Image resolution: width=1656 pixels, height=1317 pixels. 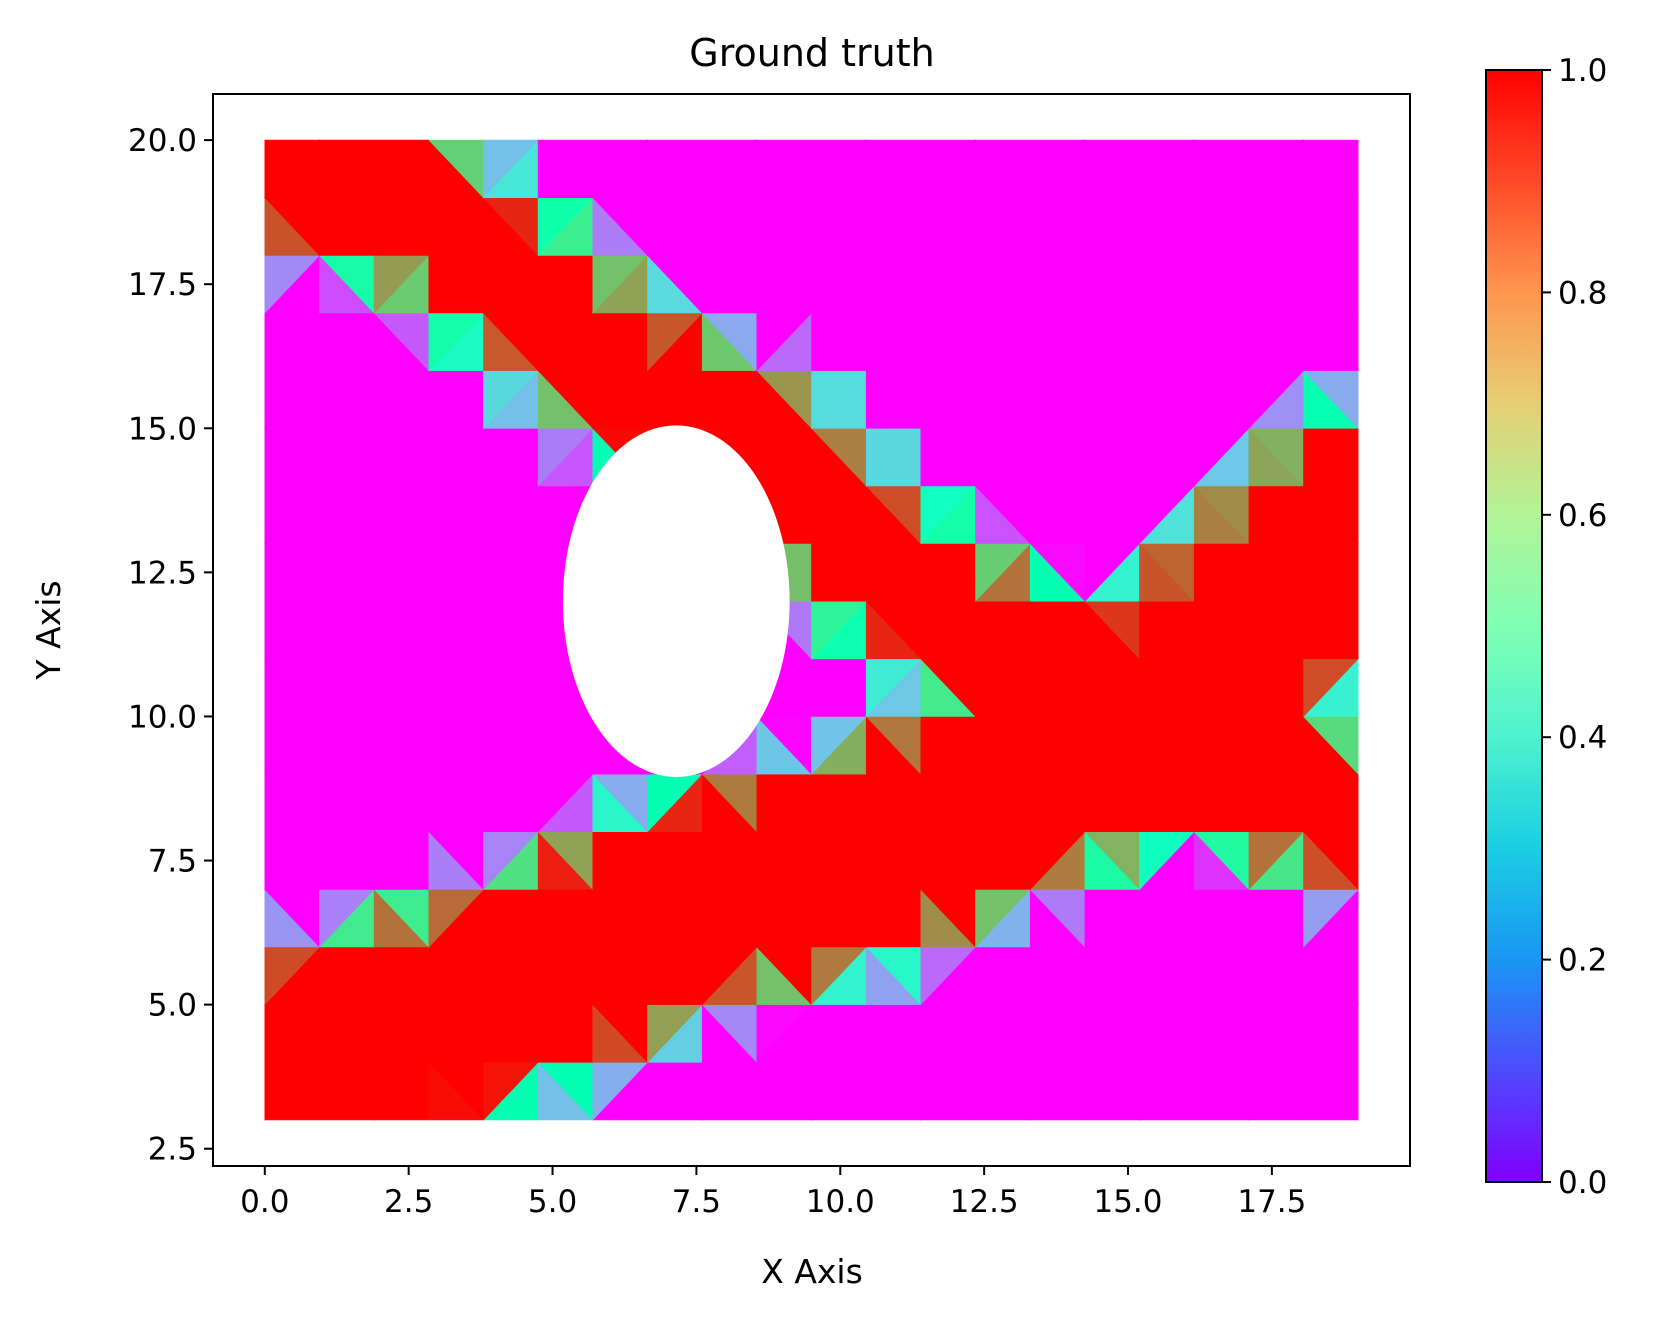 I want to click on y-tick-label: 20.0, so click(x=162, y=141).